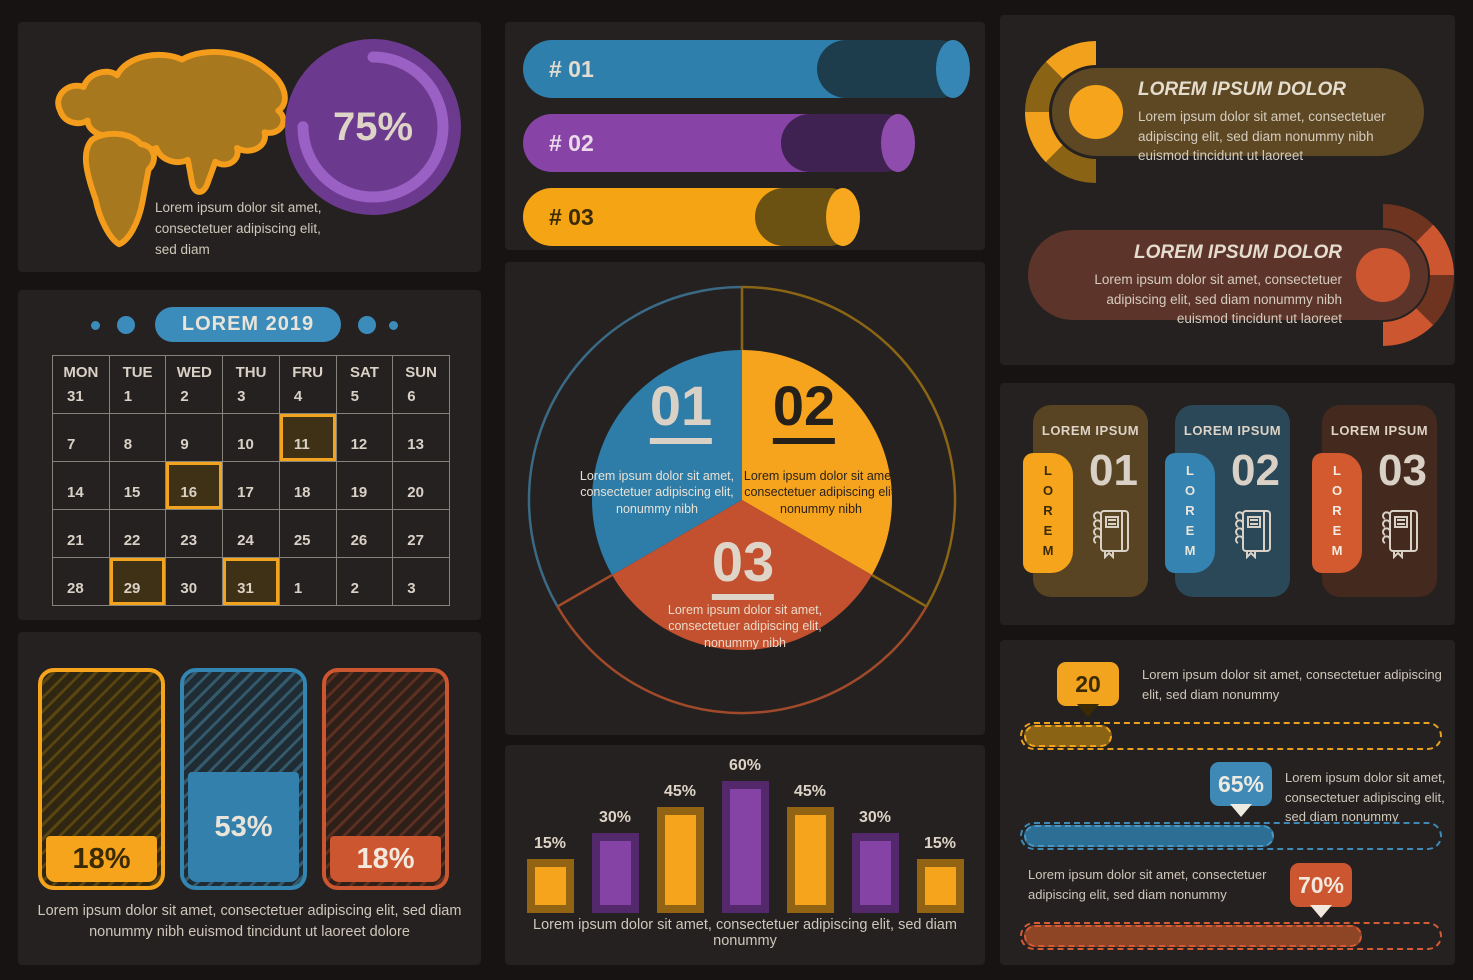 This screenshot has width=1473, height=980. What do you see at coordinates (421, 486) in the screenshot?
I see `calendar-day: 20` at bounding box center [421, 486].